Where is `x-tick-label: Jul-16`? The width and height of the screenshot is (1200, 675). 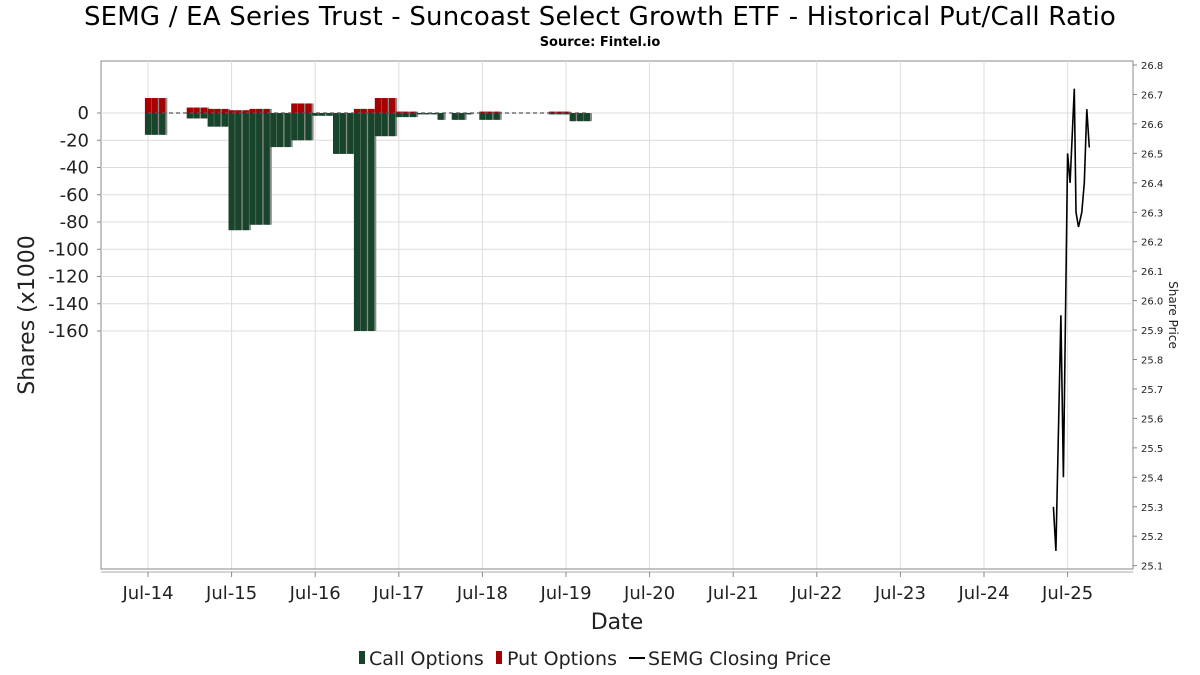
x-tick-label: Jul-16 is located at coordinates (315, 593).